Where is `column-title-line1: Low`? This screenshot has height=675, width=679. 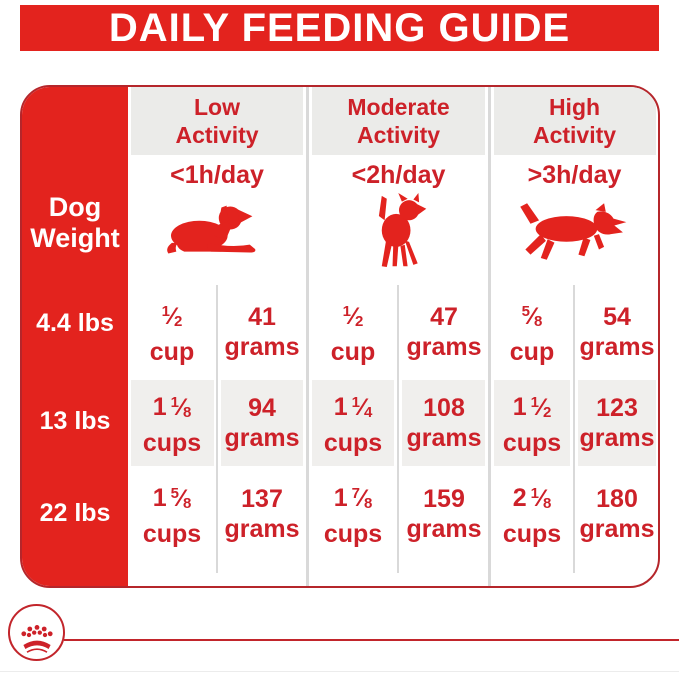
column-title-line1: Low is located at coordinates (217, 107).